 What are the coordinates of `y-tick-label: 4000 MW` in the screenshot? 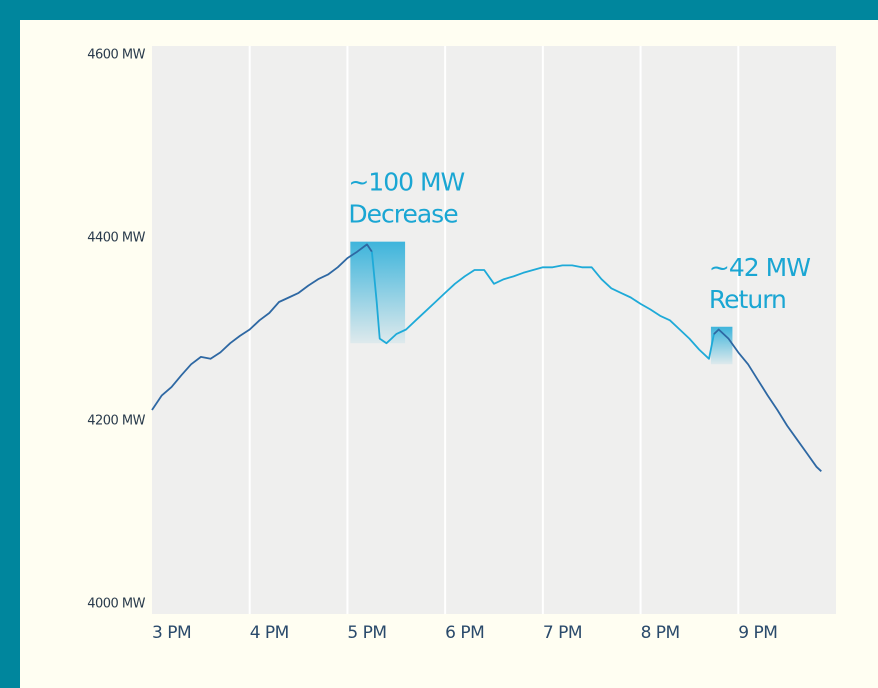 It's located at (116, 604).